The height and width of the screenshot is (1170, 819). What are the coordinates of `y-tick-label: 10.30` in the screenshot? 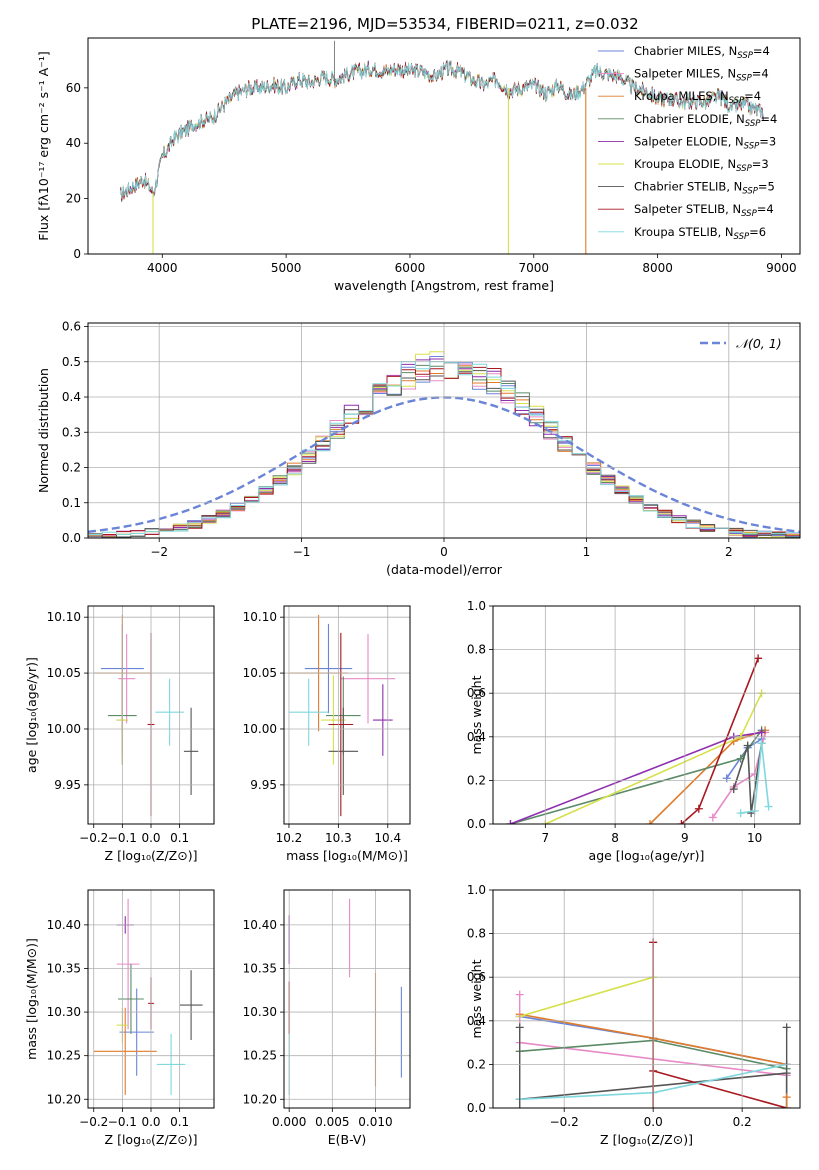 It's located at (260, 1012).